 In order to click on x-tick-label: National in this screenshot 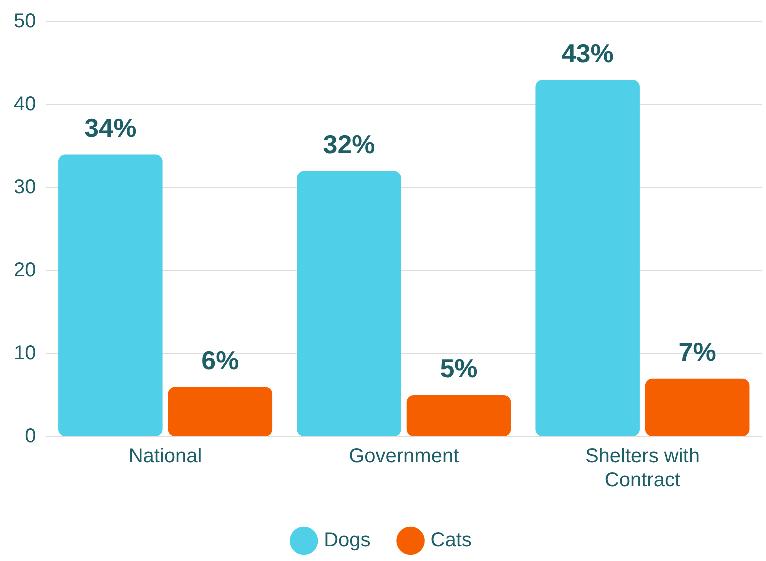, I will do `click(165, 457)`.